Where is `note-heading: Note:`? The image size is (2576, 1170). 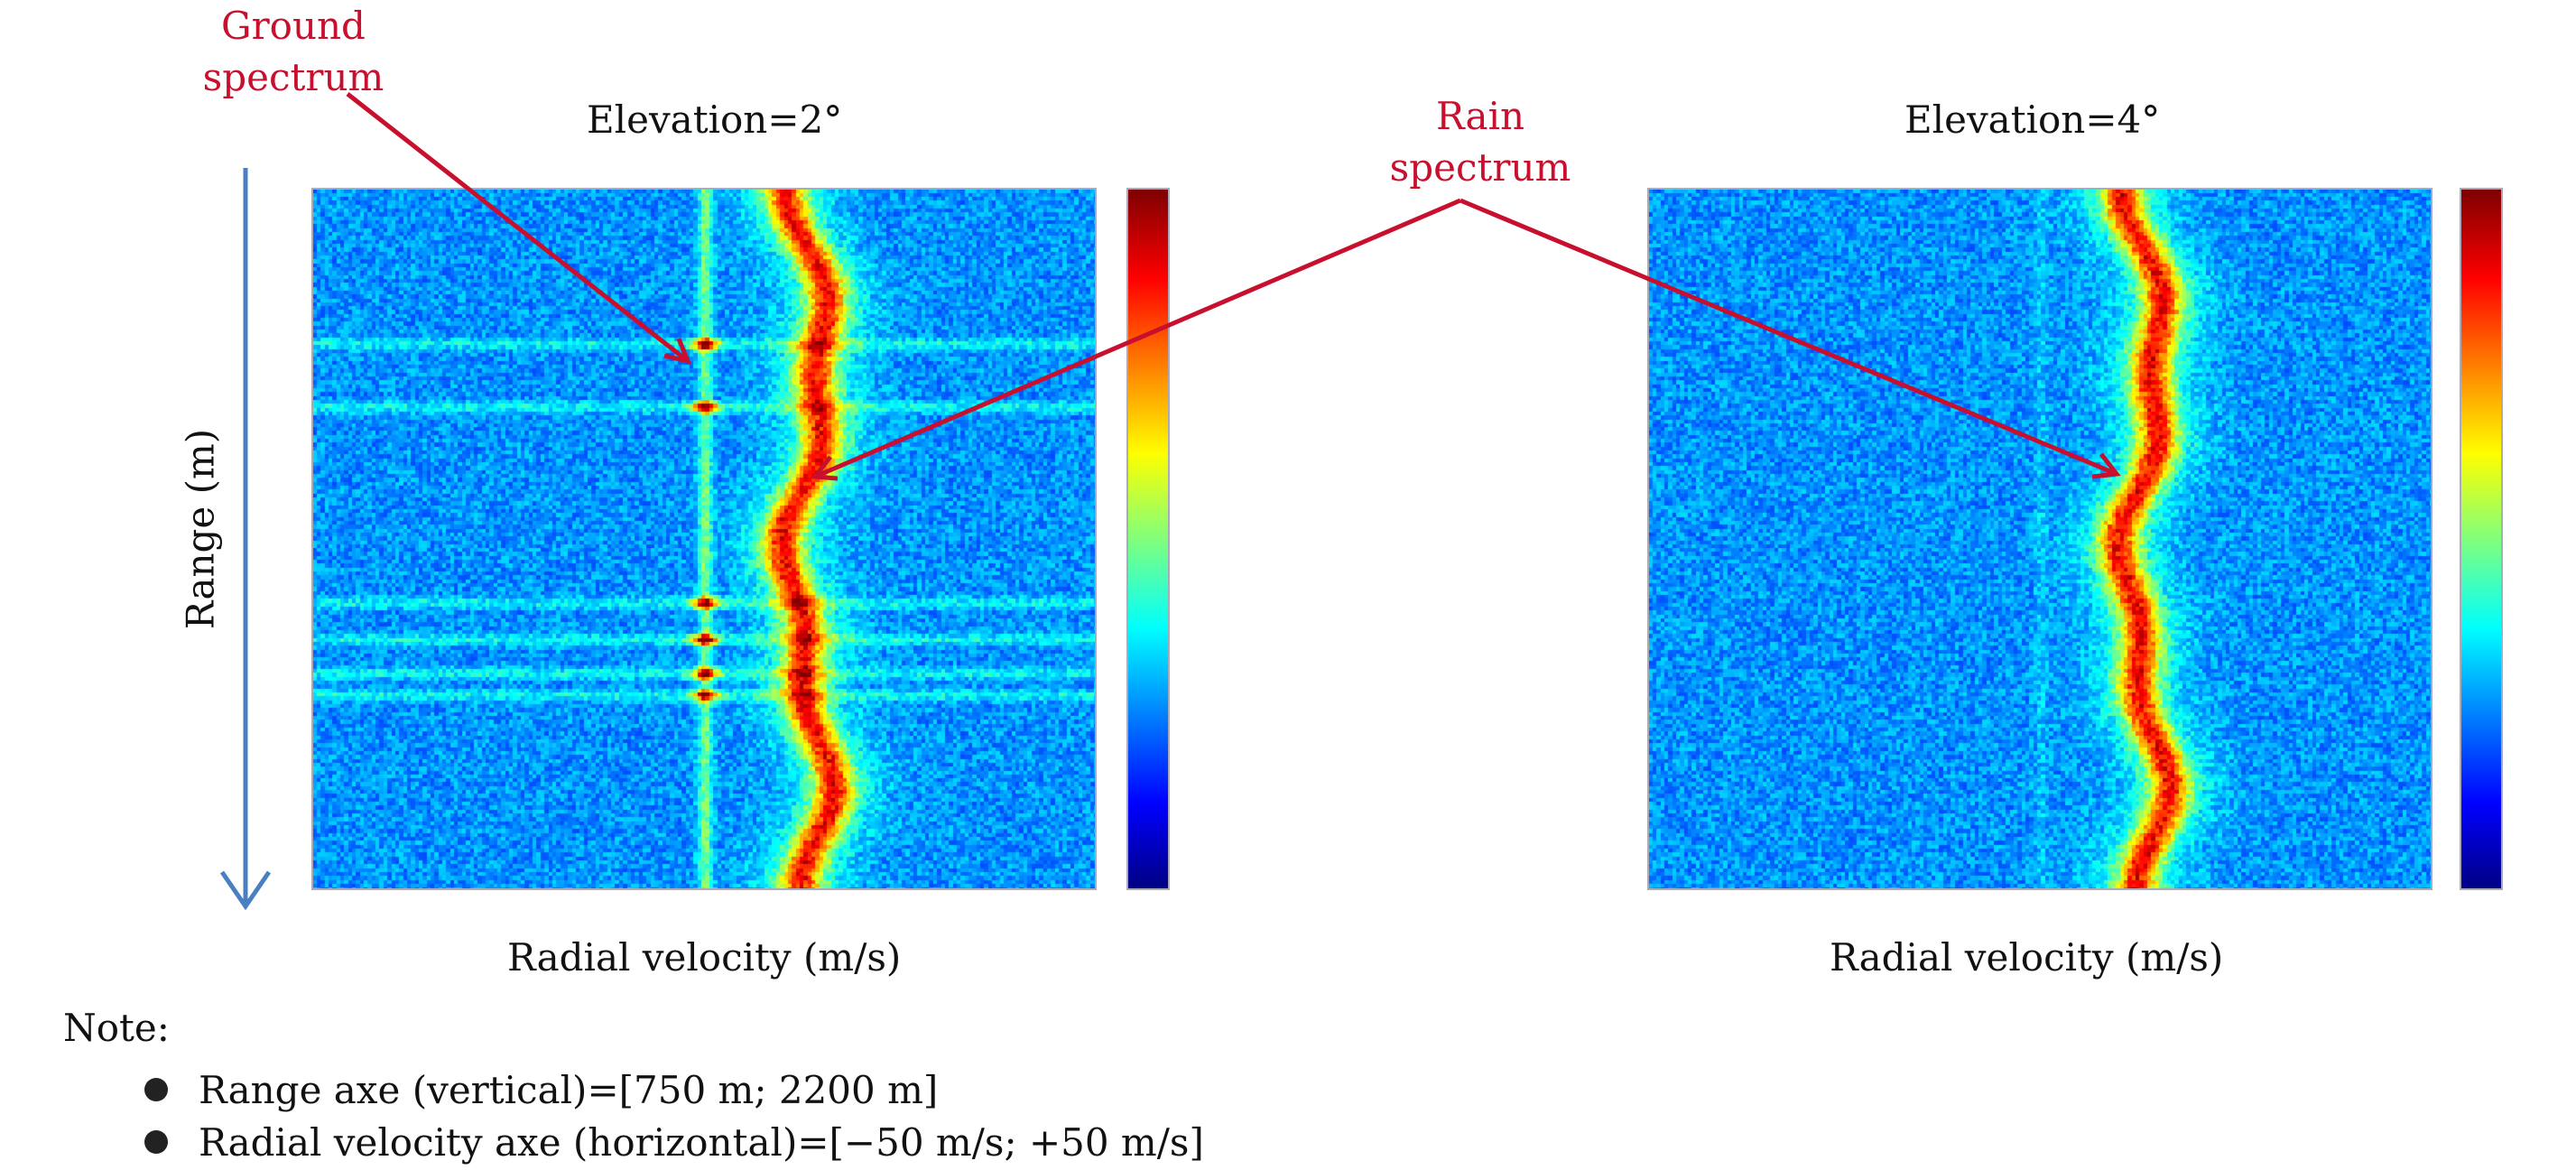
note-heading: Note: is located at coordinates (117, 1028).